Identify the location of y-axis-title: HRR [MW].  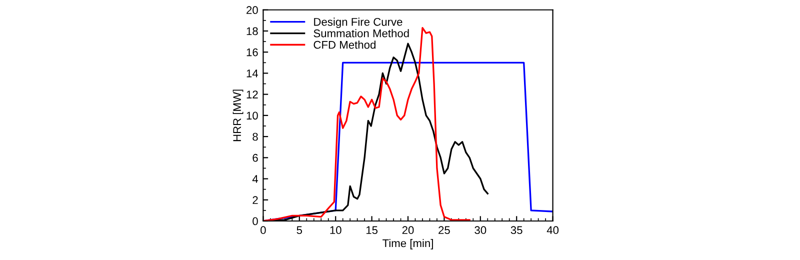
(238, 116).